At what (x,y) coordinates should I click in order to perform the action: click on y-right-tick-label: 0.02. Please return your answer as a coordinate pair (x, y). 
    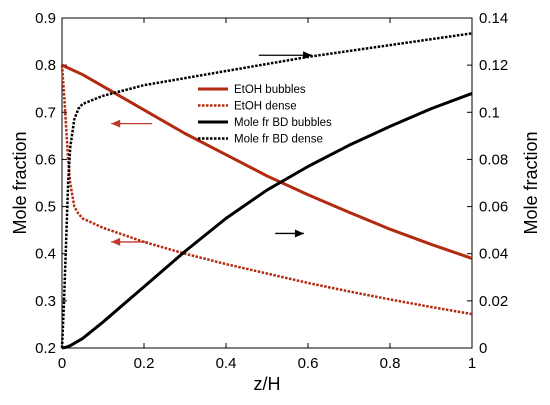
    Looking at the image, I should click on (493, 301).